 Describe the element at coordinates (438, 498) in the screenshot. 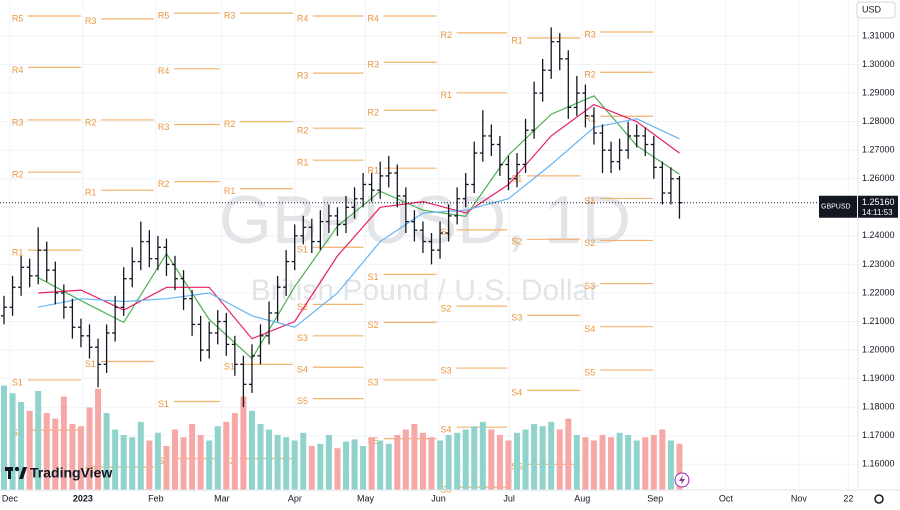

I see `x-tick-label: Jun` at that location.